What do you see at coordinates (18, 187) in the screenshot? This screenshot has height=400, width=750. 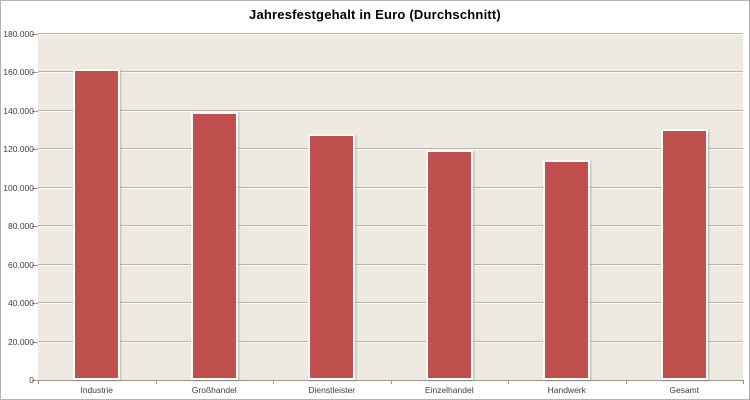 I see `y-axis-tick-label: 100.000` at bounding box center [18, 187].